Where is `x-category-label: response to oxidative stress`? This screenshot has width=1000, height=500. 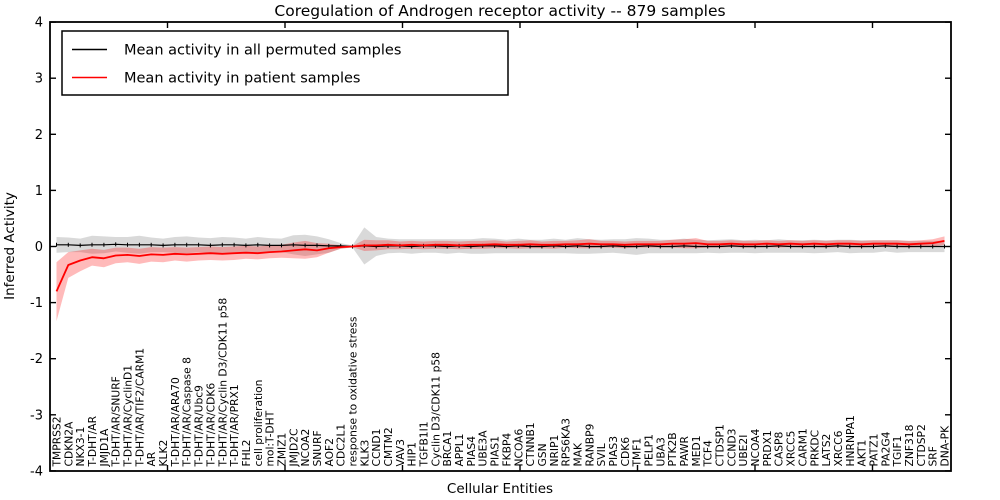
x-category-label: response to oxidative stress is located at coordinates (353, 391).